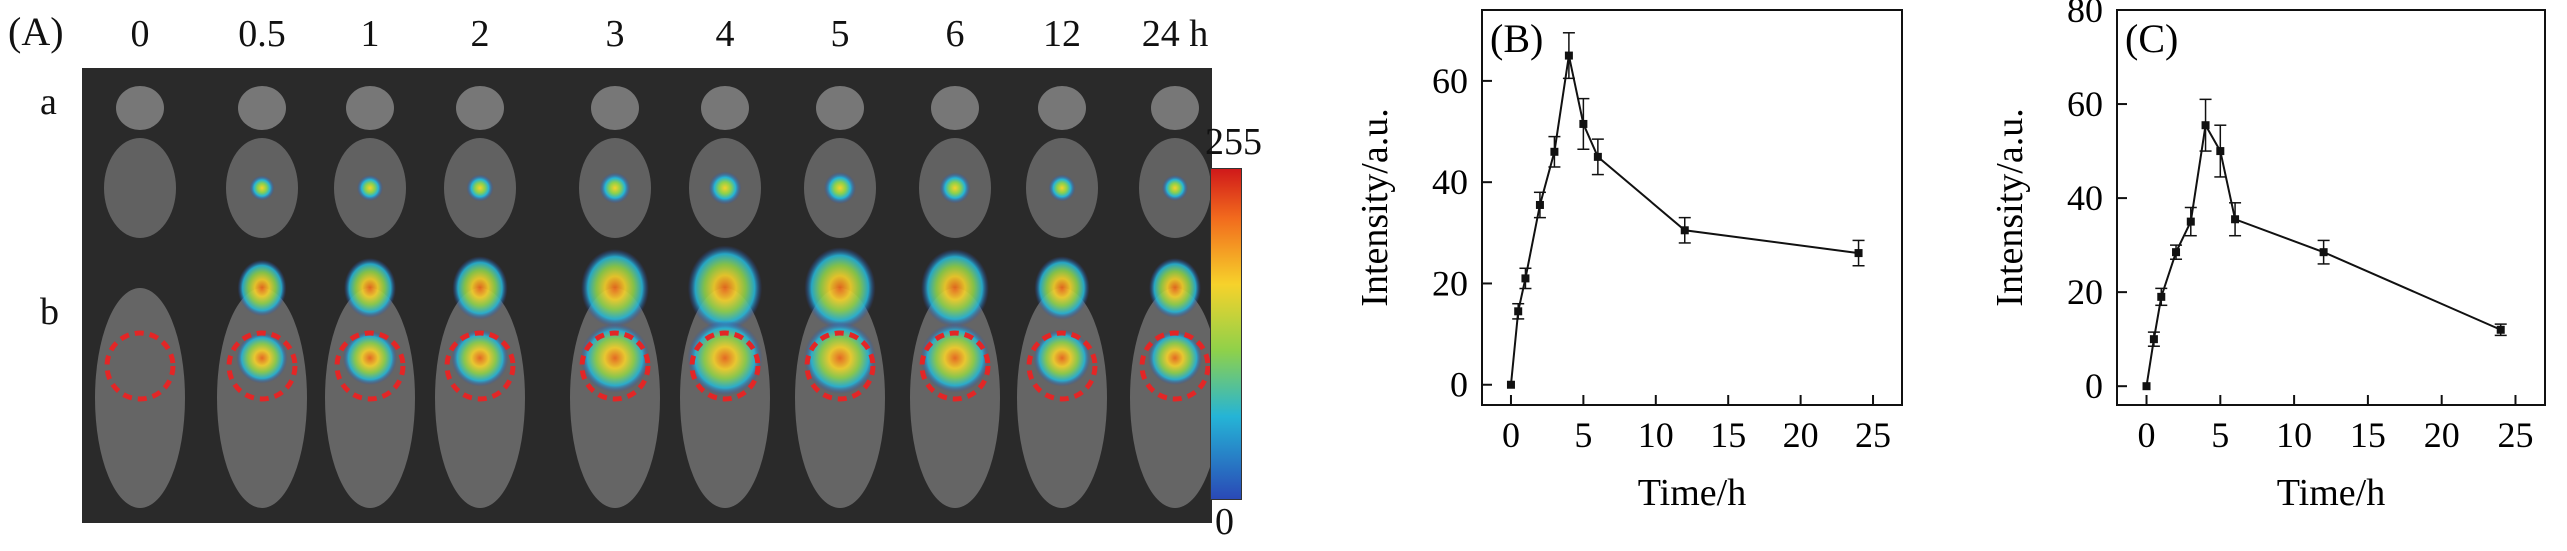 This screenshot has height=551, width=2567. What do you see at coordinates (1224, 522) in the screenshot?
I see `colorbar-min-label: 0` at bounding box center [1224, 522].